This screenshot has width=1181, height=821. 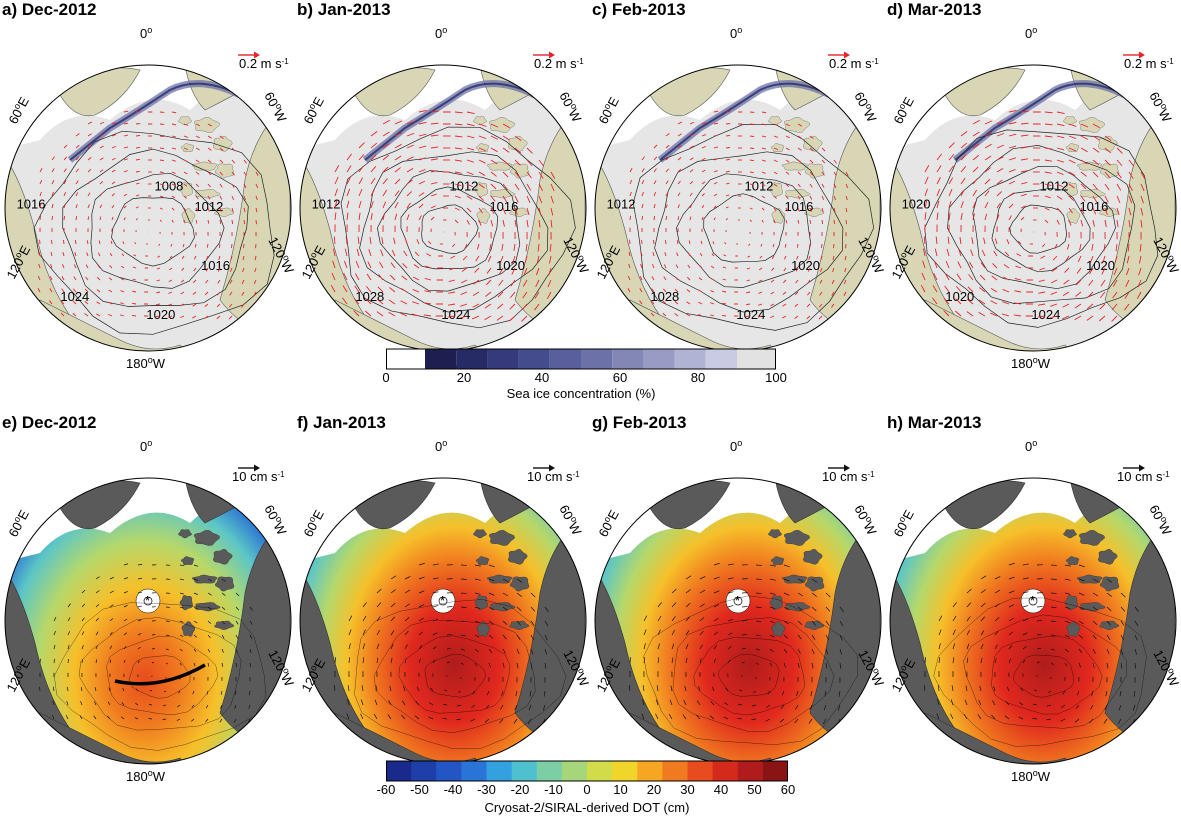 I want to click on colorbar-tick-label: 0, so click(x=587, y=789).